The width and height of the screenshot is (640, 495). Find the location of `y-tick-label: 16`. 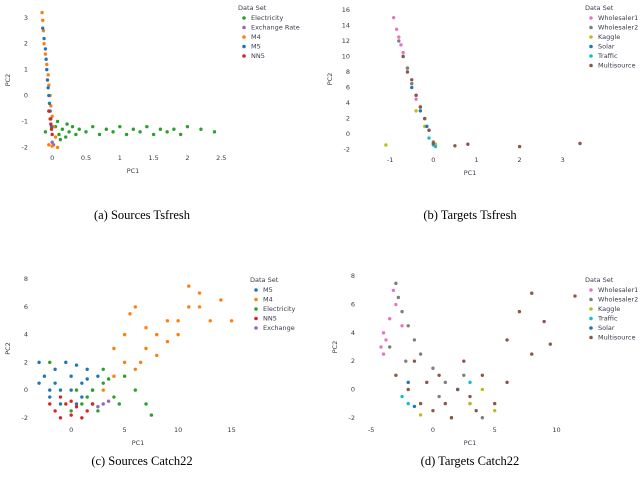

y-tick-label: 16 is located at coordinates (346, 10).